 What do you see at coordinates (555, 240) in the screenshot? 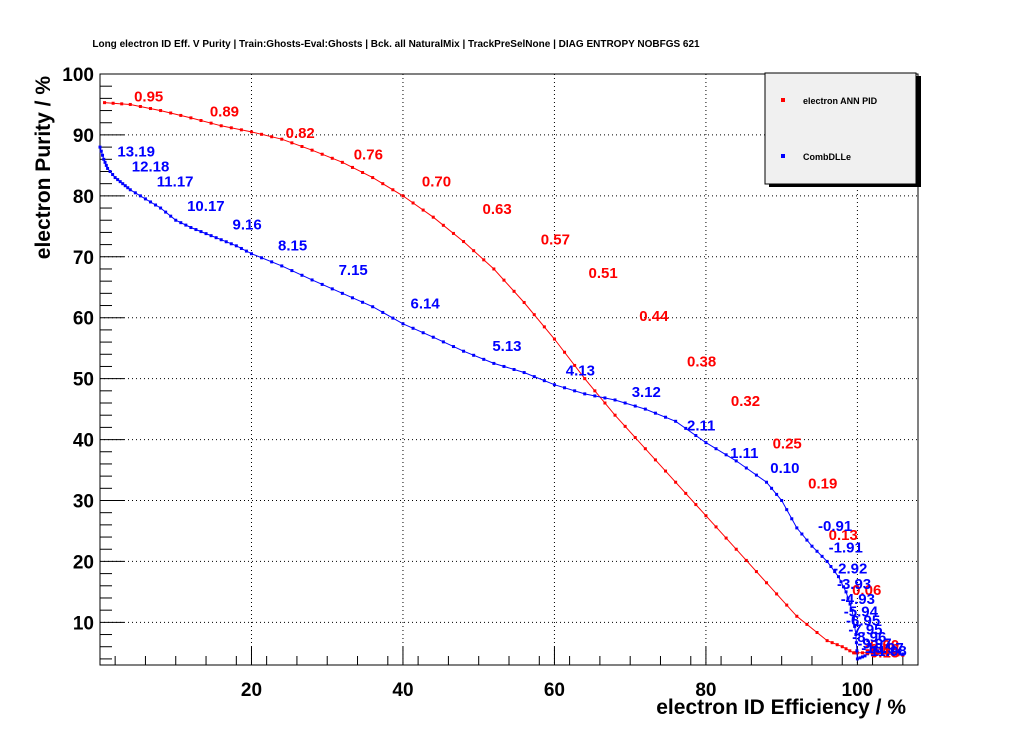
I see `point-label: 0.57` at bounding box center [555, 240].